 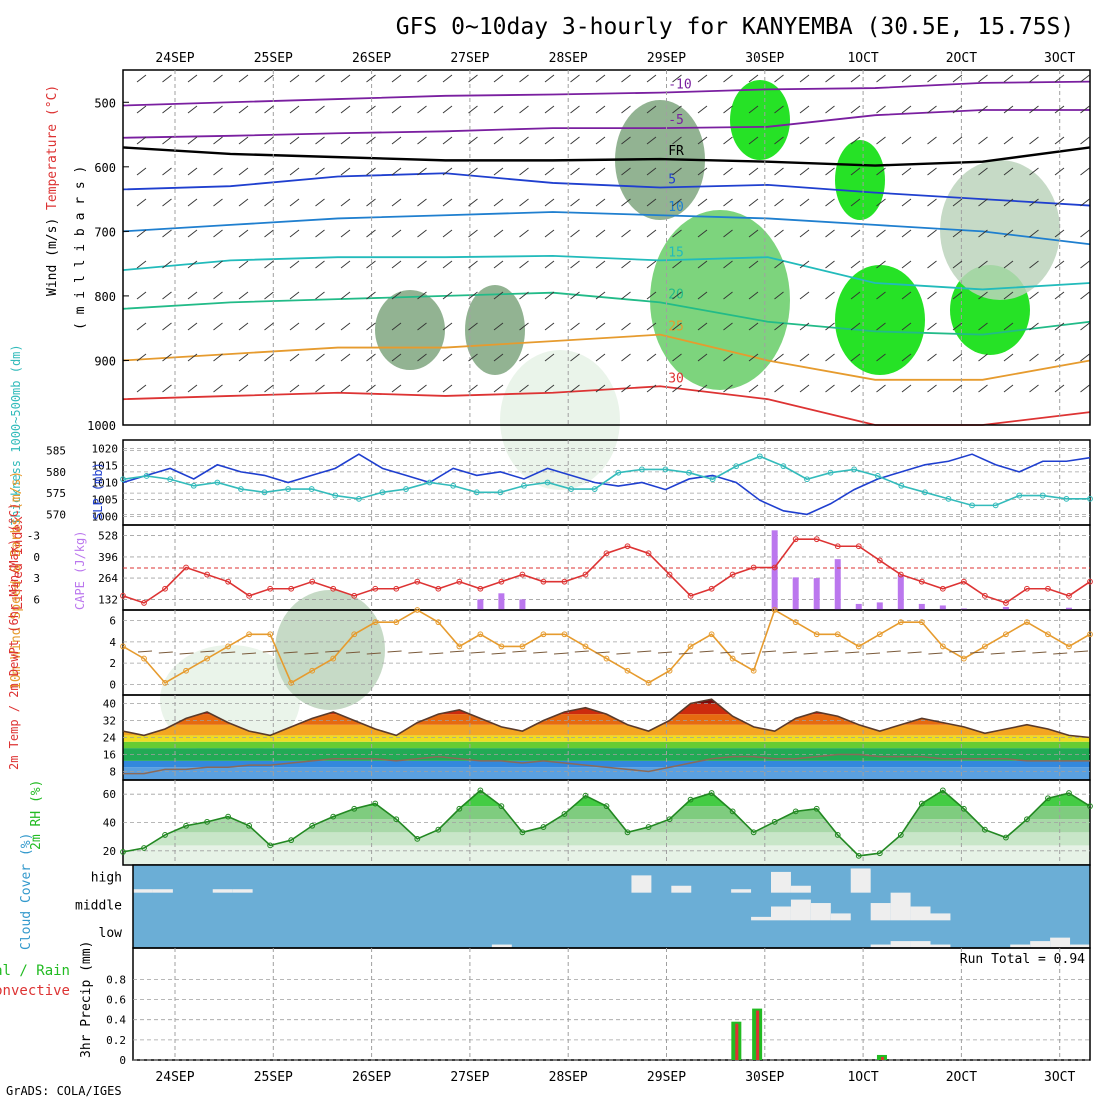 I want to click on date-label-top: 1OCT, so click(x=862, y=58).